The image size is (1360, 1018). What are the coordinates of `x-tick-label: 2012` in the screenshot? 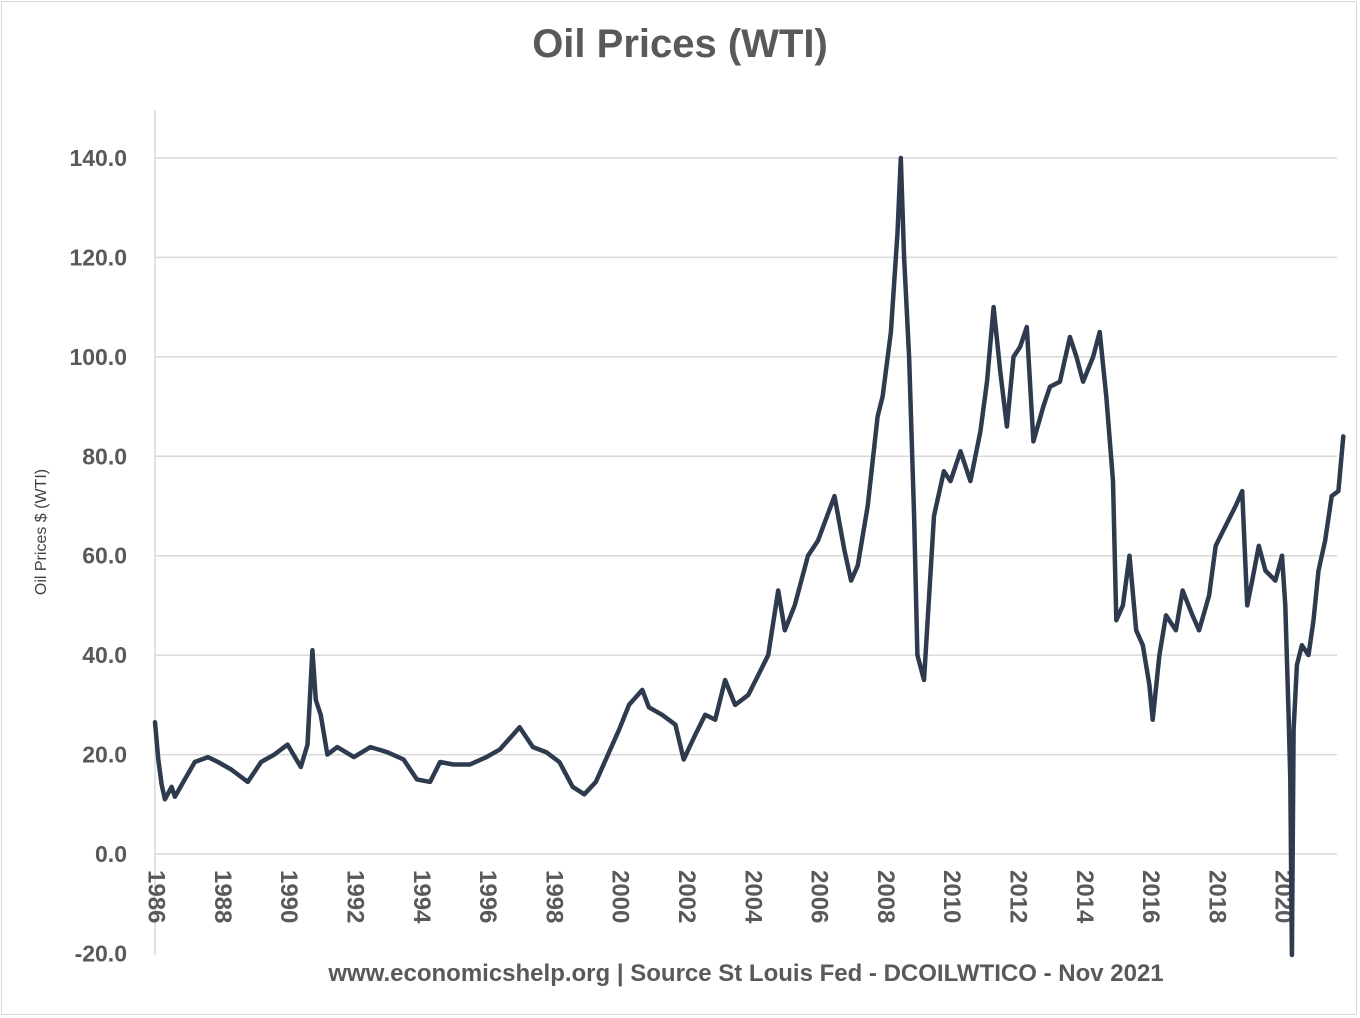 It's located at (1017, 896).